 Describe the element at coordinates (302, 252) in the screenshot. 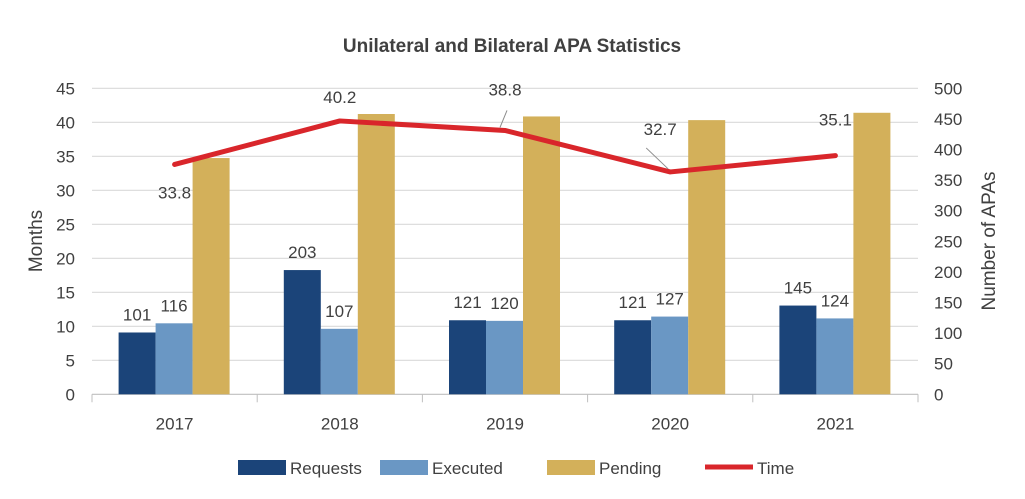

I see `data-label-requests: 203` at that location.